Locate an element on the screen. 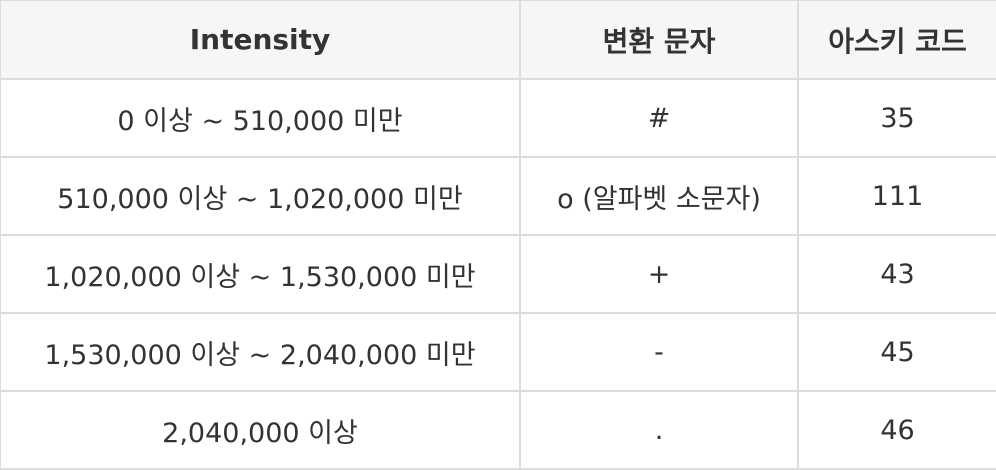  ascii-code-cell: 35 is located at coordinates (896, 118).